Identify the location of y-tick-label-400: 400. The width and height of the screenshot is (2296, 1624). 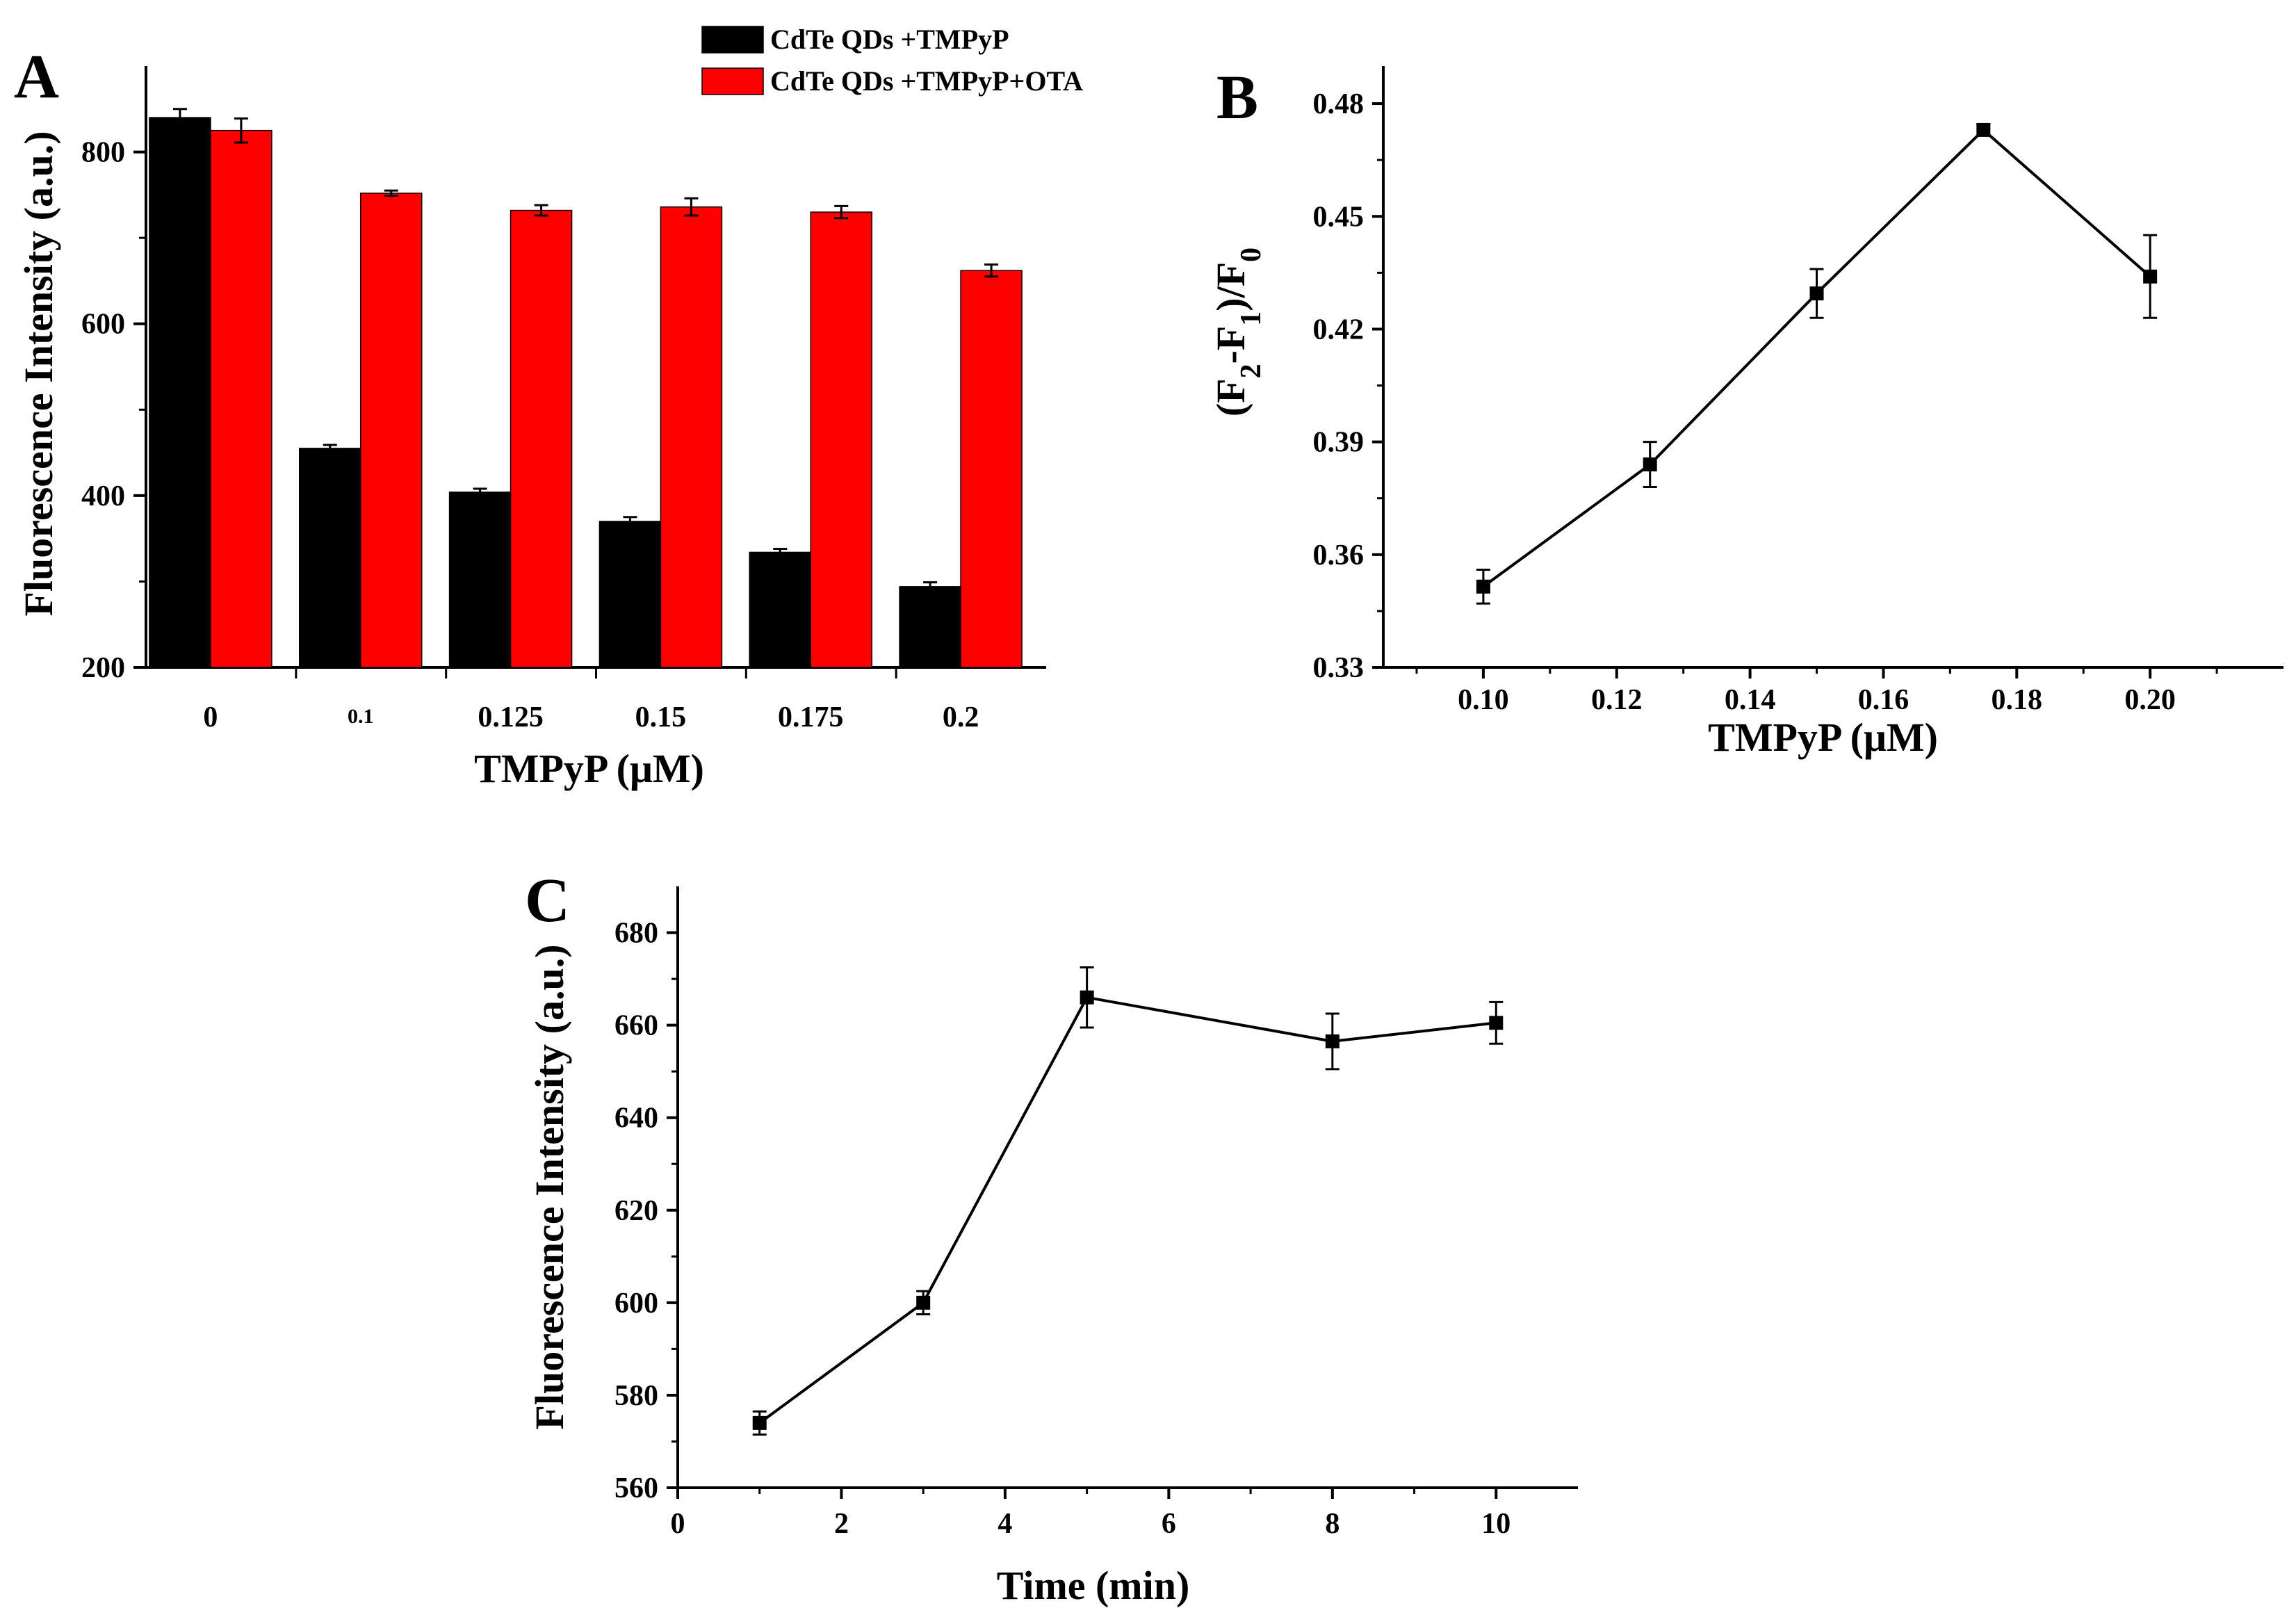
(103, 496).